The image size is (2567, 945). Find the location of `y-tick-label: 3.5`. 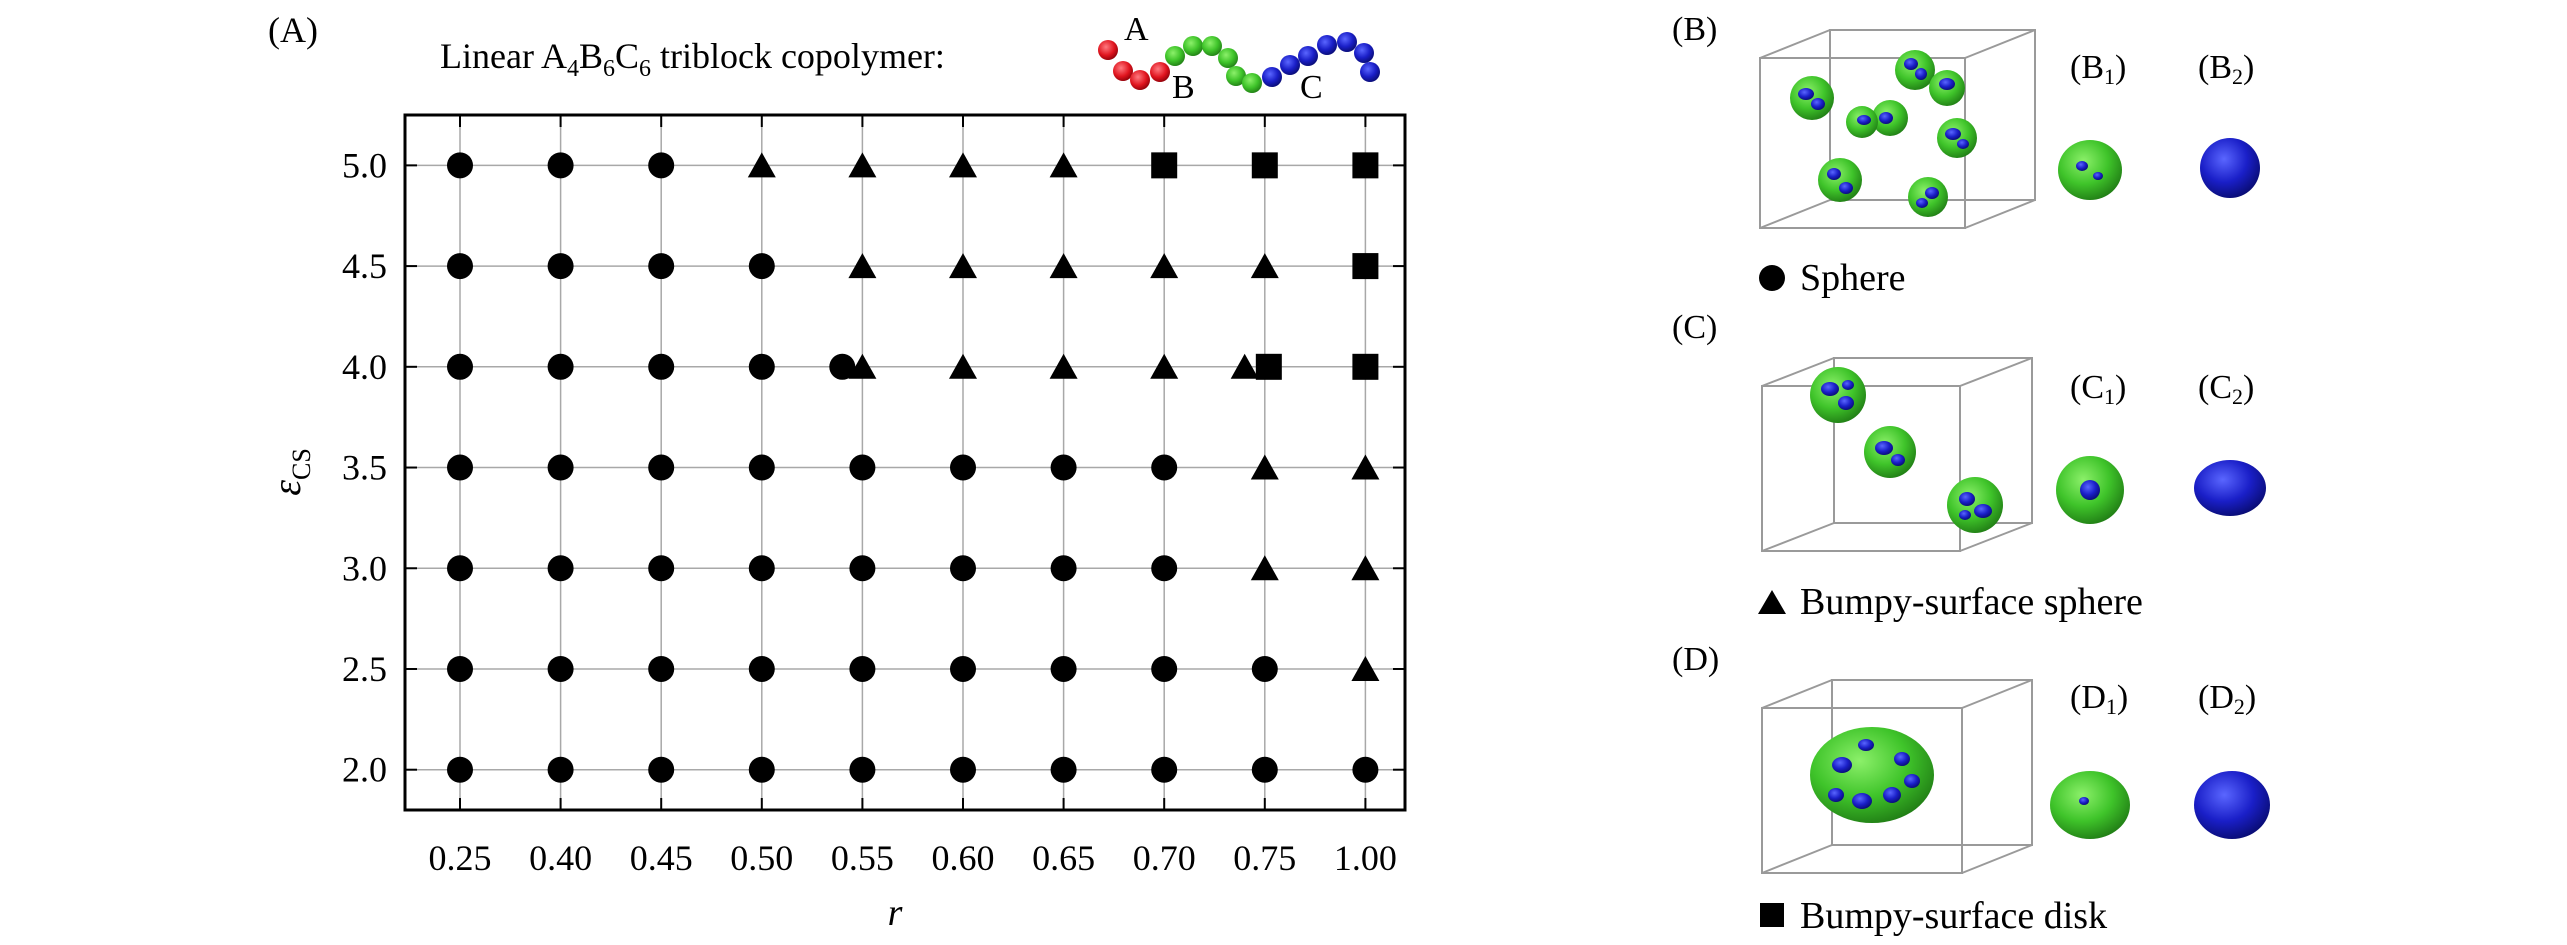

y-tick-label: 3.5 is located at coordinates (364, 468).